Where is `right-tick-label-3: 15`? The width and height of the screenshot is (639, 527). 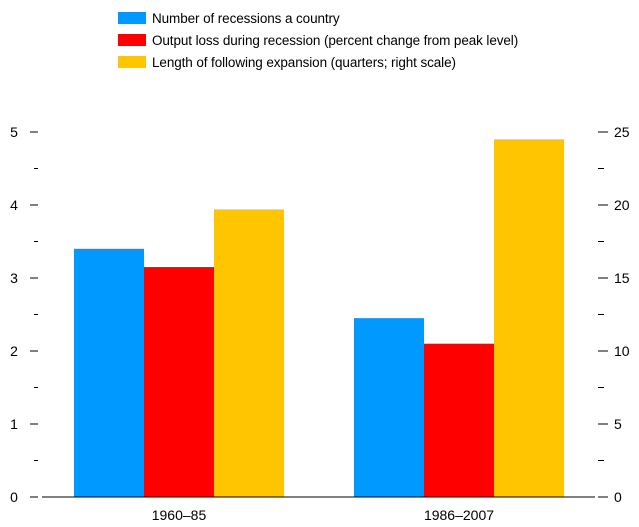
right-tick-label-3: 15 is located at coordinates (622, 278).